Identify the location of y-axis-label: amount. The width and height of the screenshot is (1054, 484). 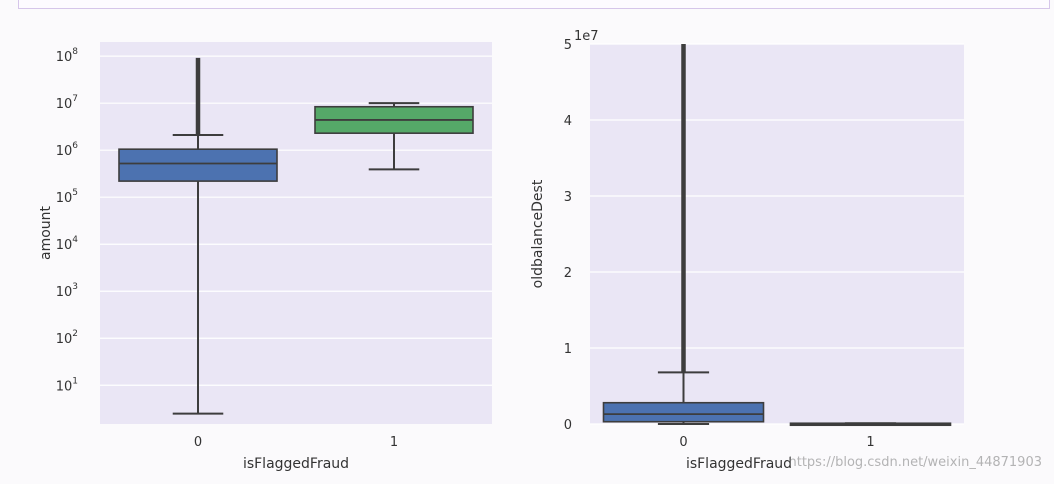
(46, 232).